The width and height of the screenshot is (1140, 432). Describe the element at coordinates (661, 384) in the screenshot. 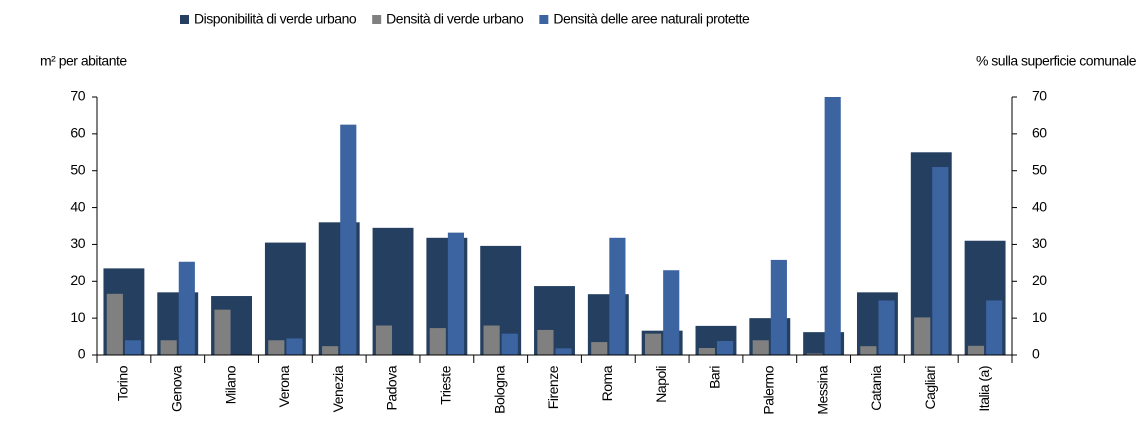

I see `x-tick-label: Napoli` at that location.